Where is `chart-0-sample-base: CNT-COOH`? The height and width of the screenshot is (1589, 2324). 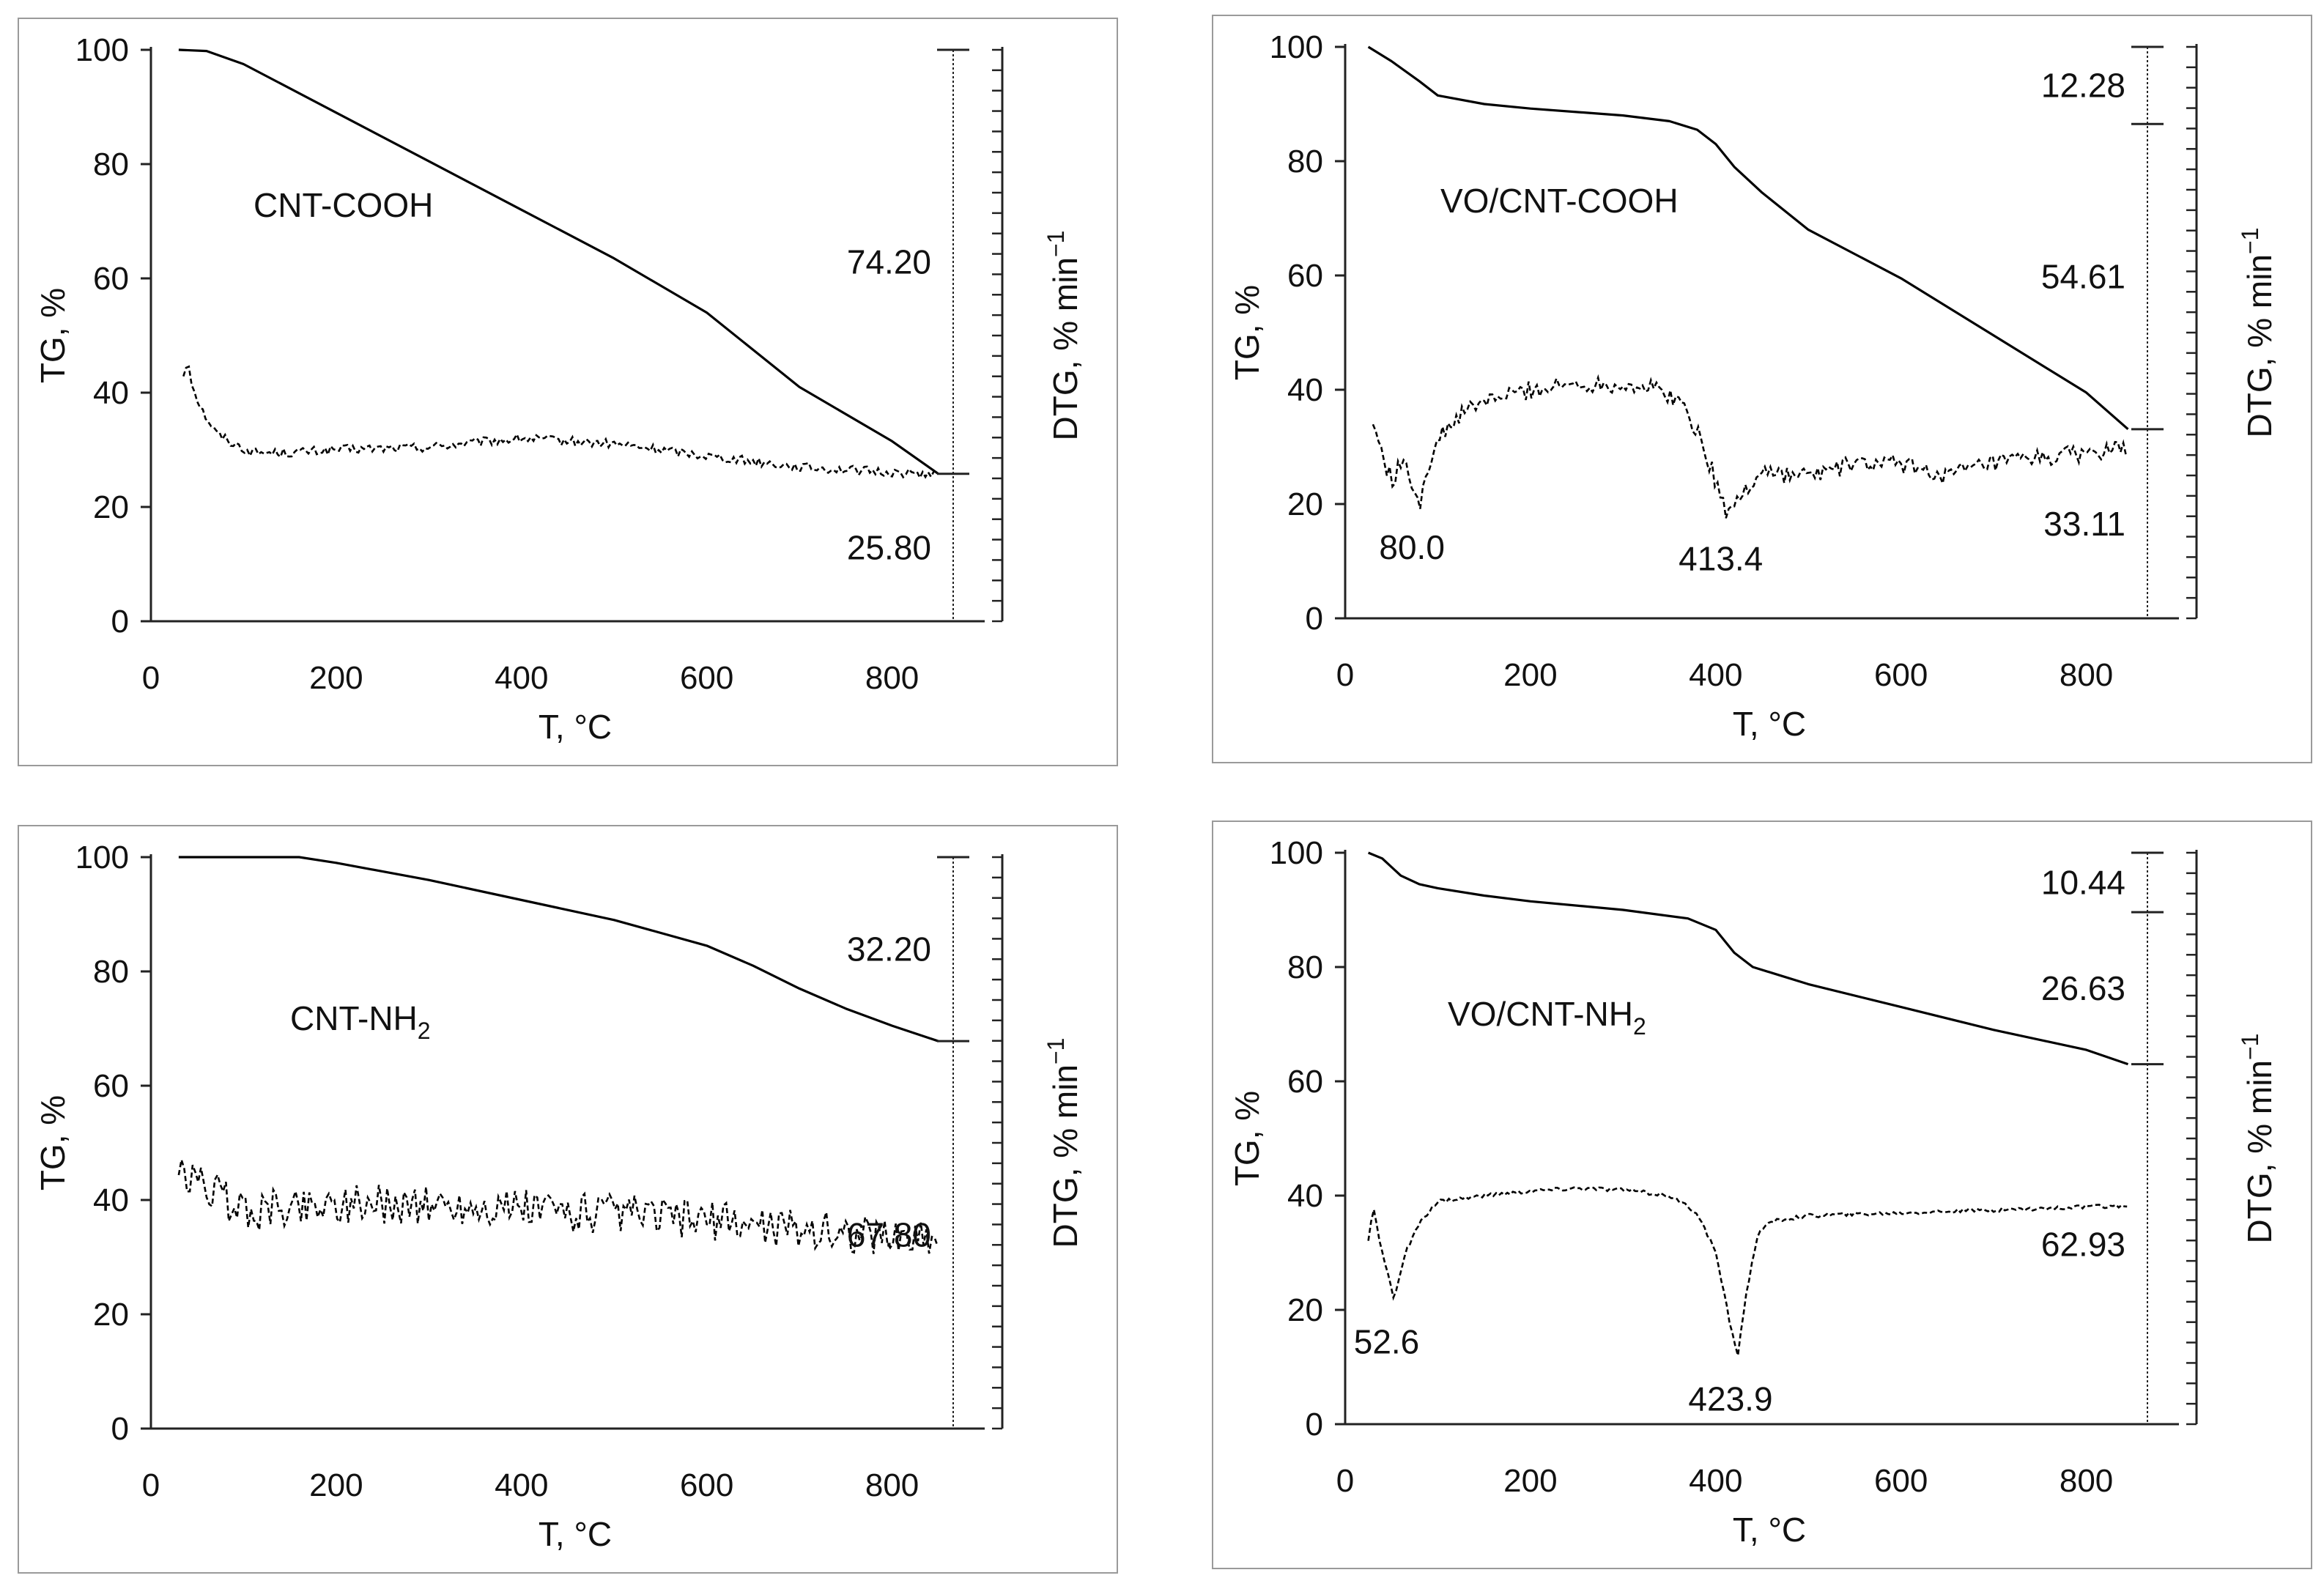 chart-0-sample-base: CNT-COOH is located at coordinates (343, 205).